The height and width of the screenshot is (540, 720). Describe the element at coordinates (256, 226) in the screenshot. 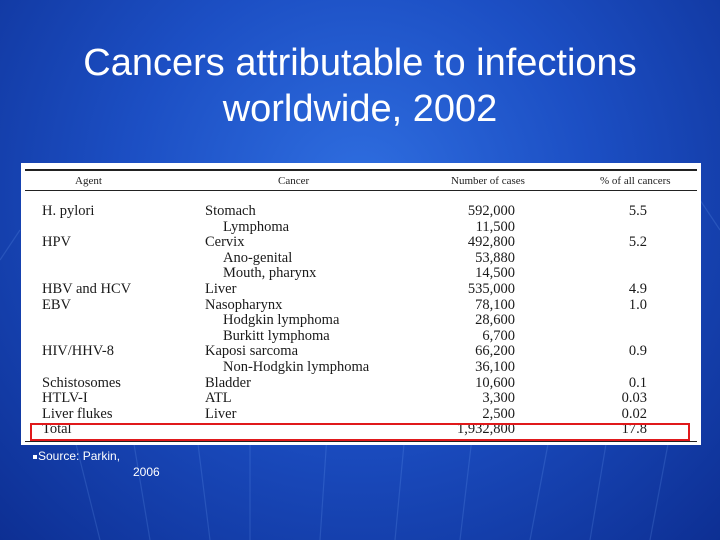

I see `table-cell-cancer: Lymphoma` at that location.